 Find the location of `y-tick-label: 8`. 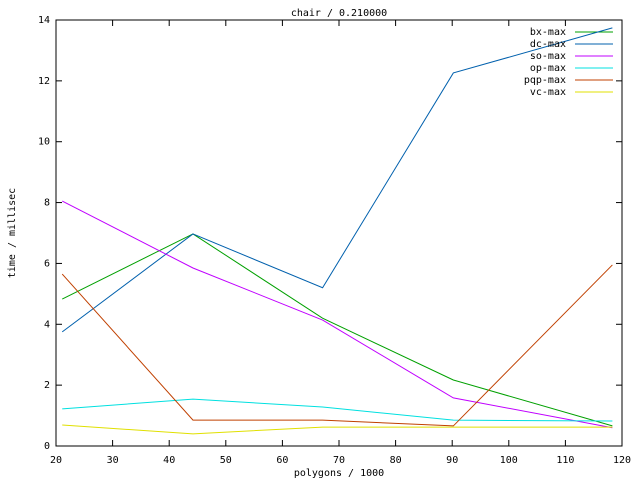

y-tick-label: 8 is located at coordinates (47, 203).